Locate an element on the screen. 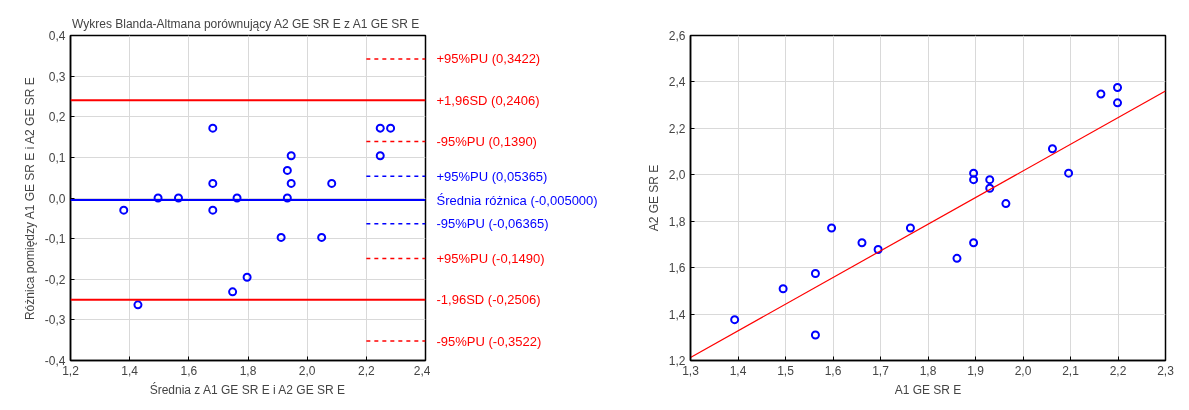 The image size is (1189, 410). x-tick-label: 2,3 is located at coordinates (1166, 370).